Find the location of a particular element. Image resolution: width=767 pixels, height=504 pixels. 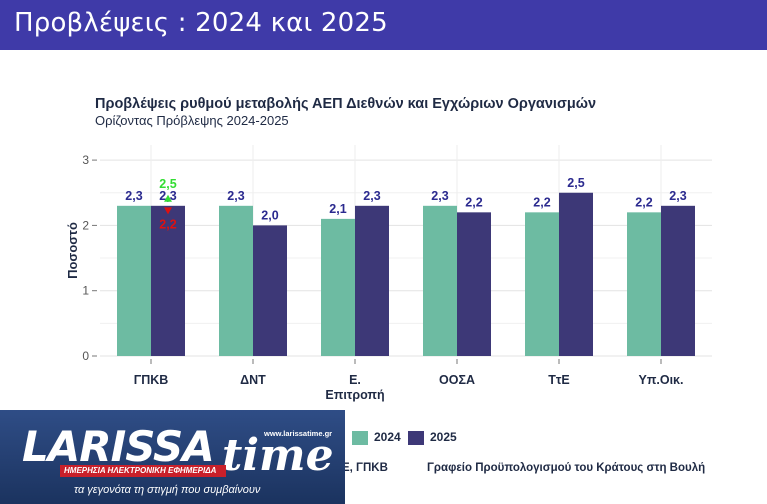

legend-swatch-2025 is located at coordinates (416, 437).